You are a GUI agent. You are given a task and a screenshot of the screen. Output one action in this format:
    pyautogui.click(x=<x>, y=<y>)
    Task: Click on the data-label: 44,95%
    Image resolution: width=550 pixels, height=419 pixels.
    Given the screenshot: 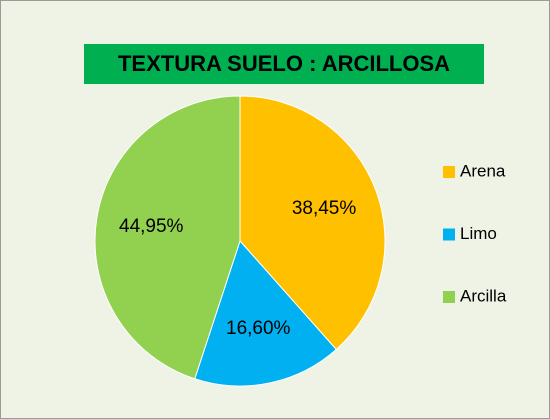 What is the action you would take?
    pyautogui.click(x=151, y=226)
    